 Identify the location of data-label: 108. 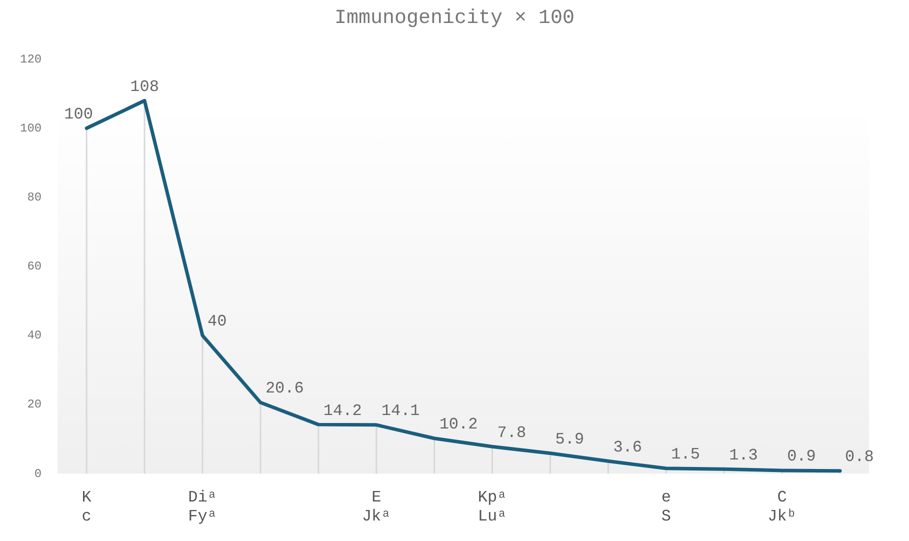
(144, 87).